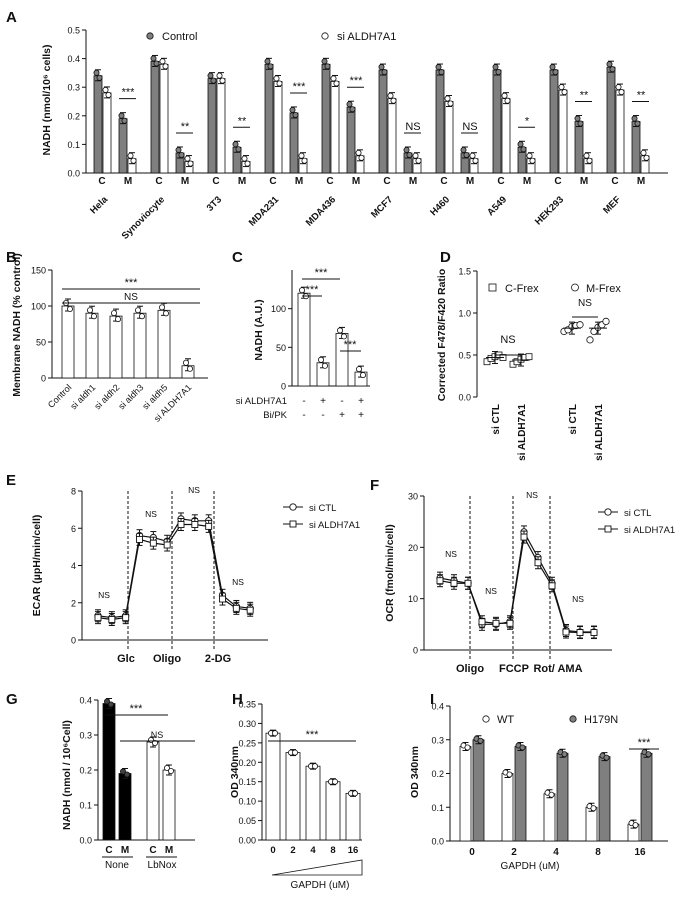 This screenshot has height=900, width=686. What do you see at coordinates (612, 205) in the screenshot?
I see `group-label-MEF: MEF` at bounding box center [612, 205].